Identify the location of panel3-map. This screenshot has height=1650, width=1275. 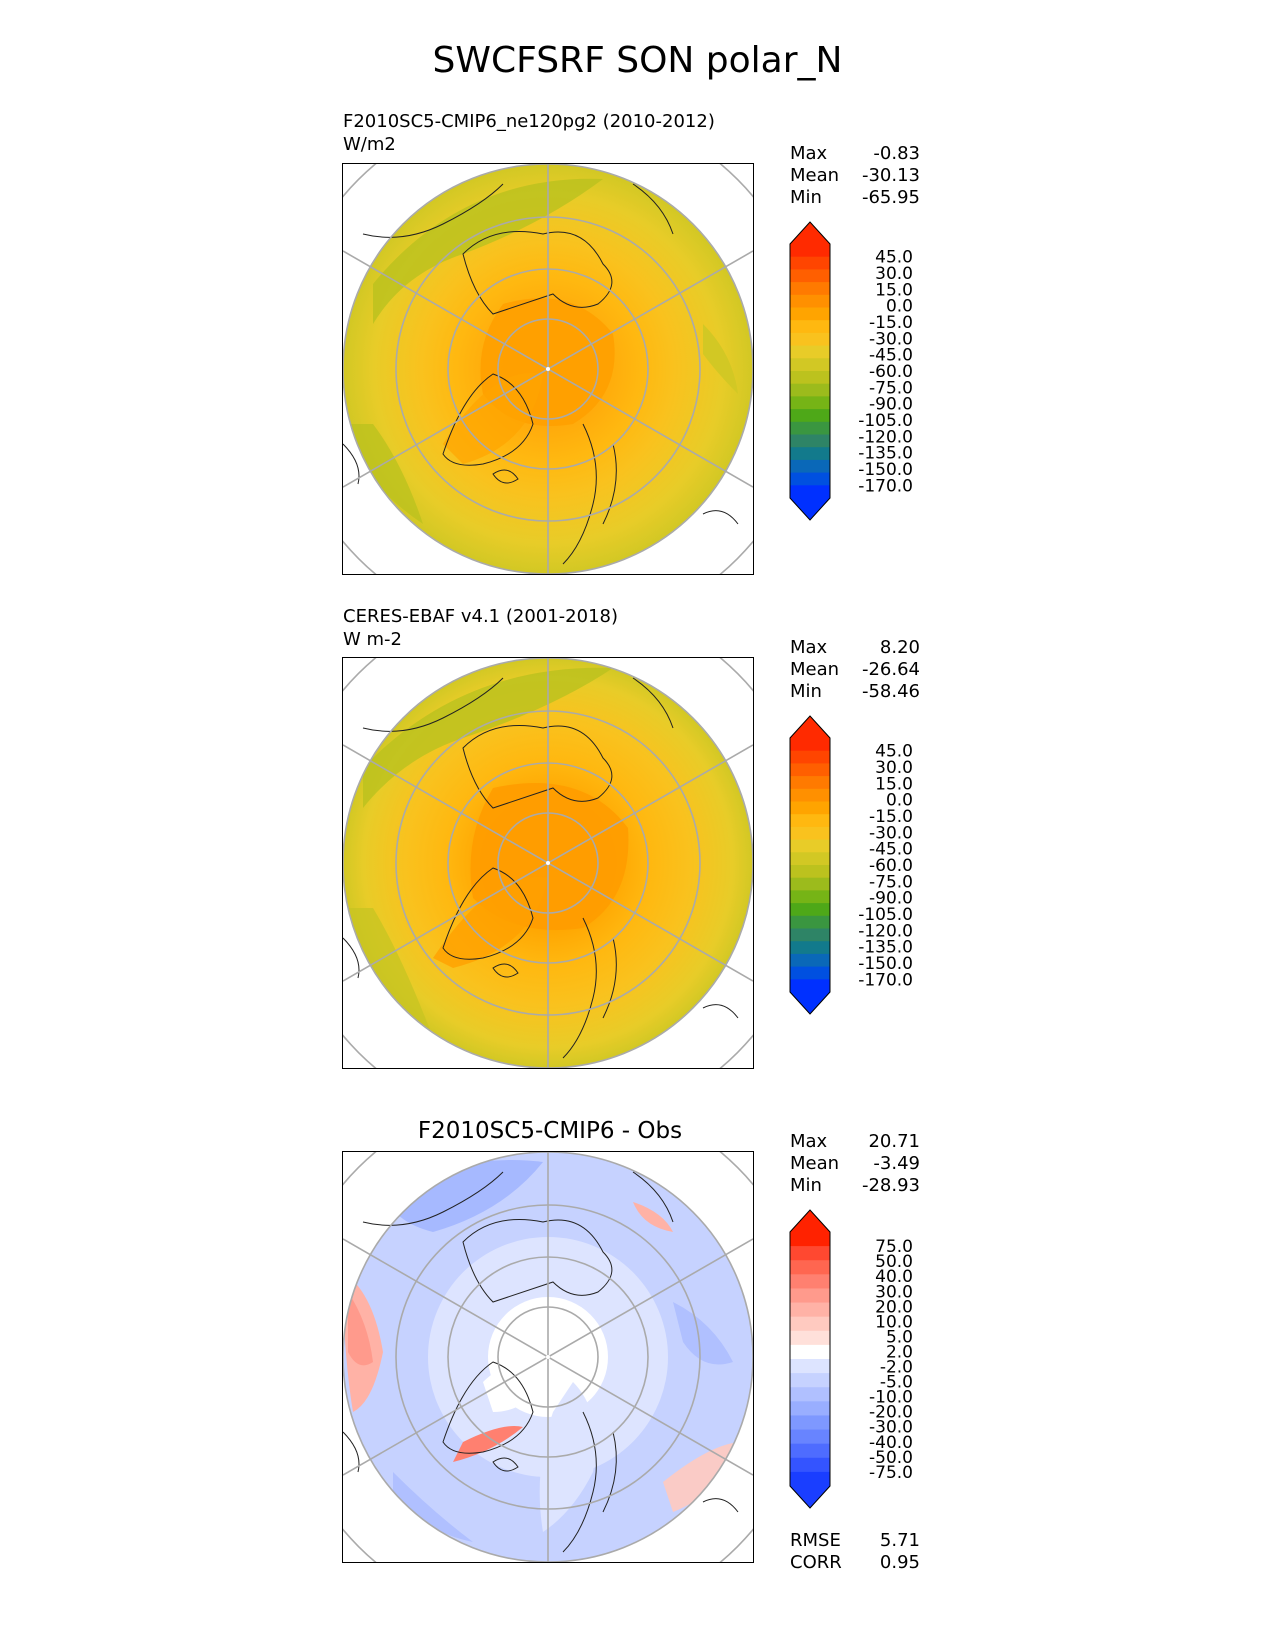
(548, 1357).